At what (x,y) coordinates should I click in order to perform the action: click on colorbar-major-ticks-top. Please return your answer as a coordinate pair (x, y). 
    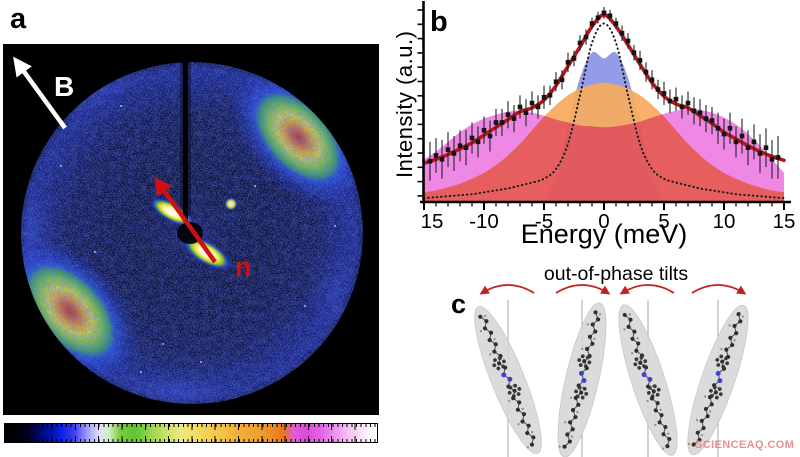
    Looking at the image, I should click on (191, 427).